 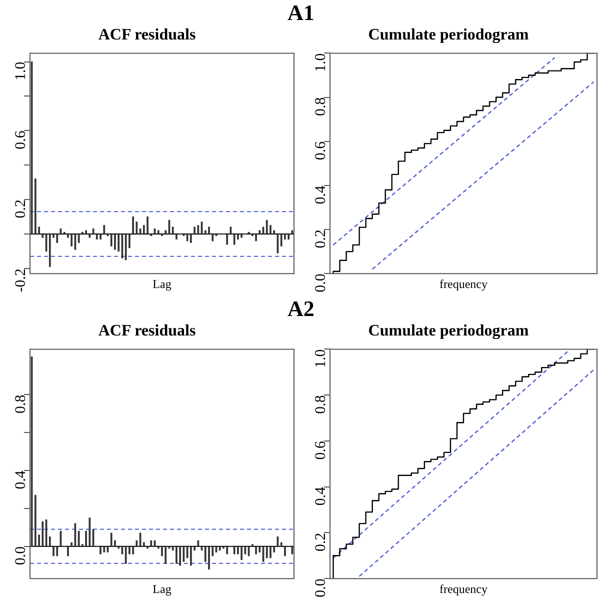 What do you see at coordinates (20, 280) in the screenshot?
I see `y-tick-label: -0.2` at bounding box center [20, 280].